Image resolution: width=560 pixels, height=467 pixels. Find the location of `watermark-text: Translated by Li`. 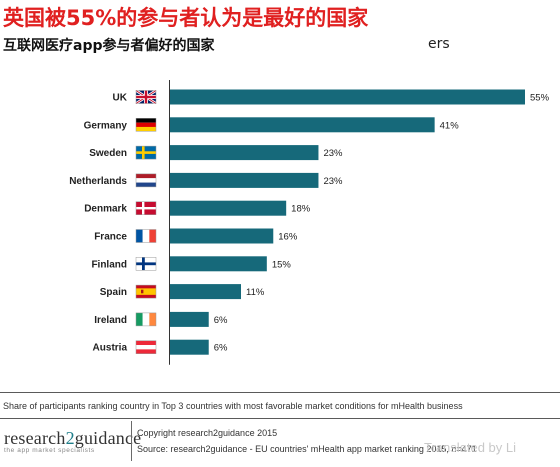

watermark-text: Translated by Li is located at coordinates (470, 447).